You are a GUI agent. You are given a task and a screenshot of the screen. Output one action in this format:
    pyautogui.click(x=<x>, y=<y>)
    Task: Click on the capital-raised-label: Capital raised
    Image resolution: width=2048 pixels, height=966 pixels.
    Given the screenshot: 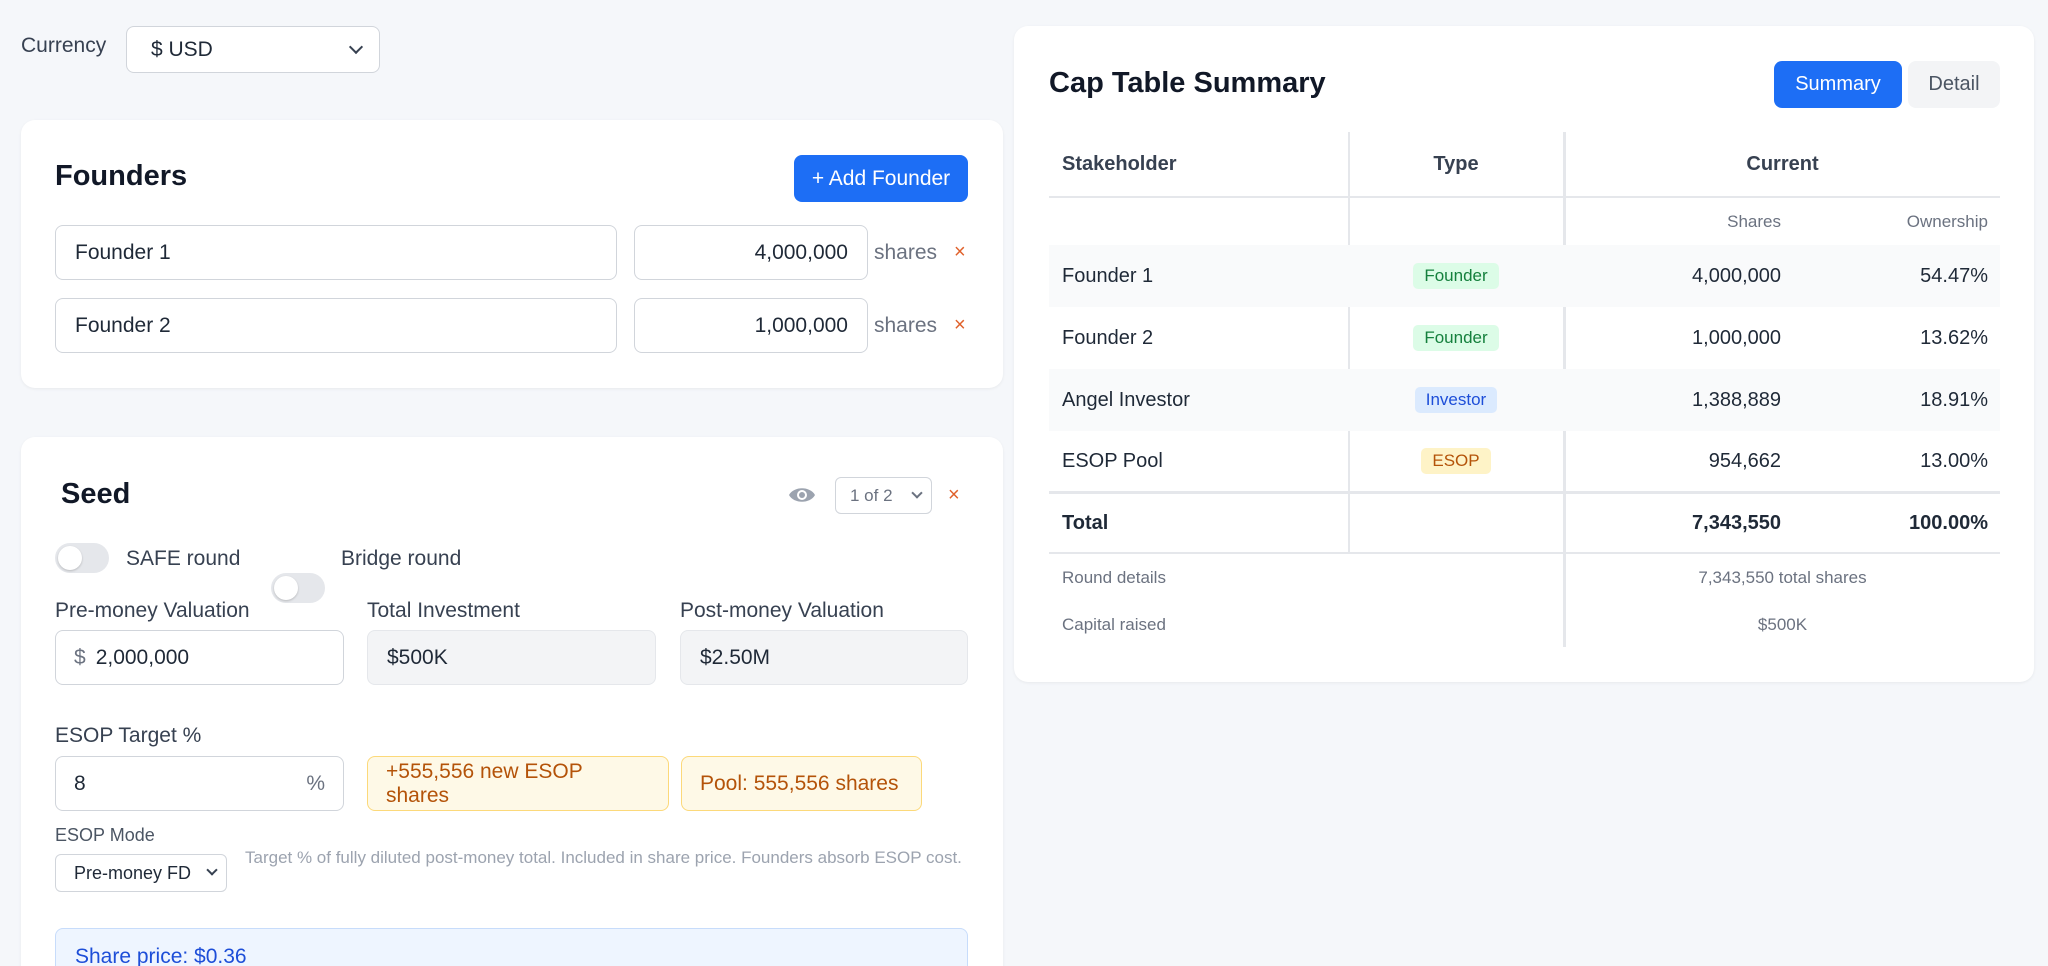 What is the action you would take?
    pyautogui.click(x=1114, y=624)
    